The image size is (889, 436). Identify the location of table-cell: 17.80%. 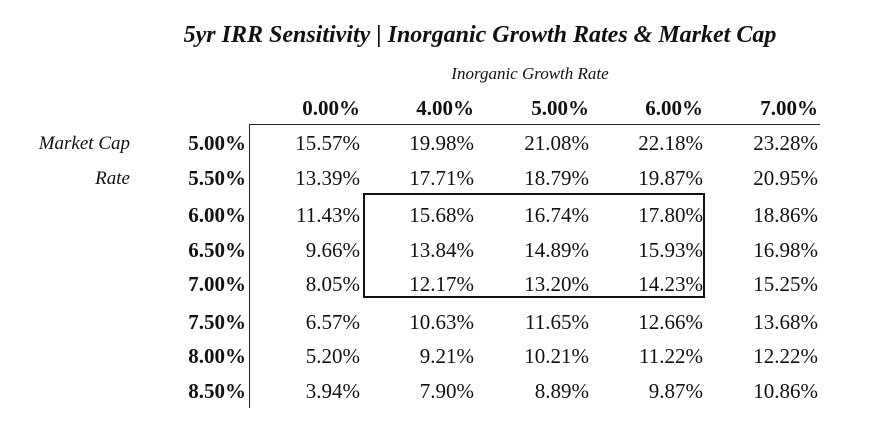
(670, 215).